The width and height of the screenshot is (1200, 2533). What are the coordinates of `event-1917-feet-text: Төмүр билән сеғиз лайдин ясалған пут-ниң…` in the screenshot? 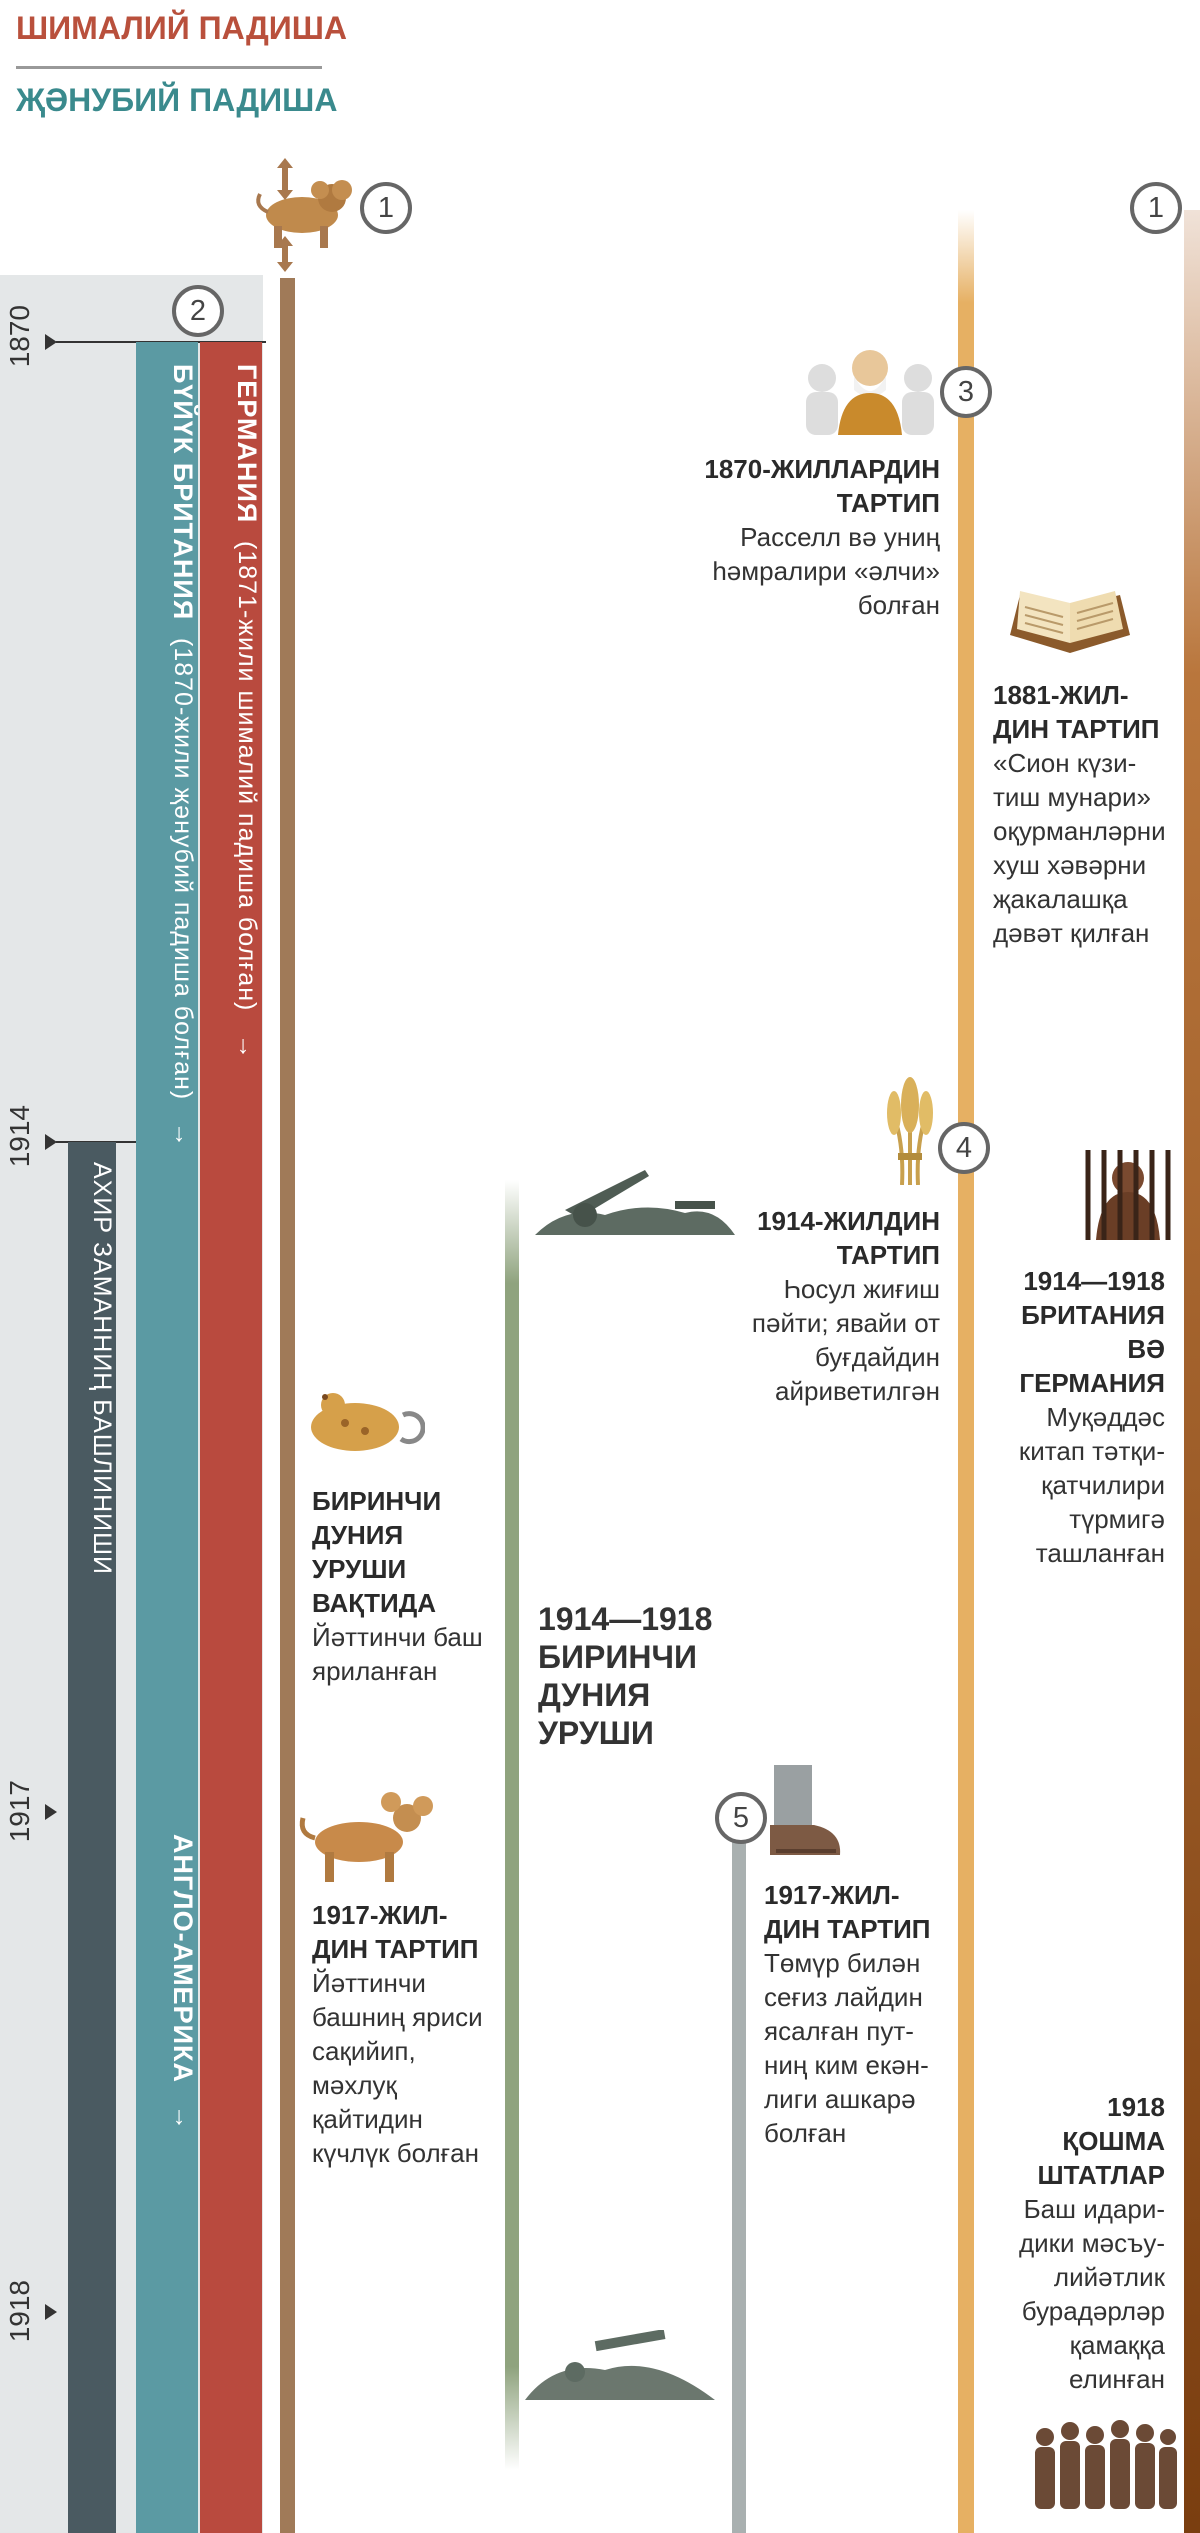 It's located at (846, 2048).